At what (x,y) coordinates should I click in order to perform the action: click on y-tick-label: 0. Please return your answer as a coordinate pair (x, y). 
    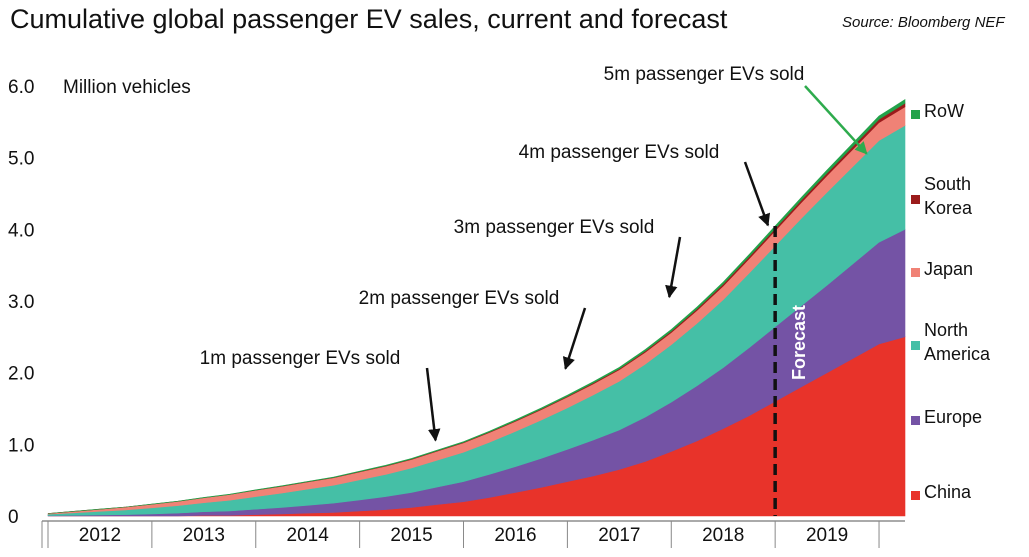
    Looking at the image, I should click on (13, 517).